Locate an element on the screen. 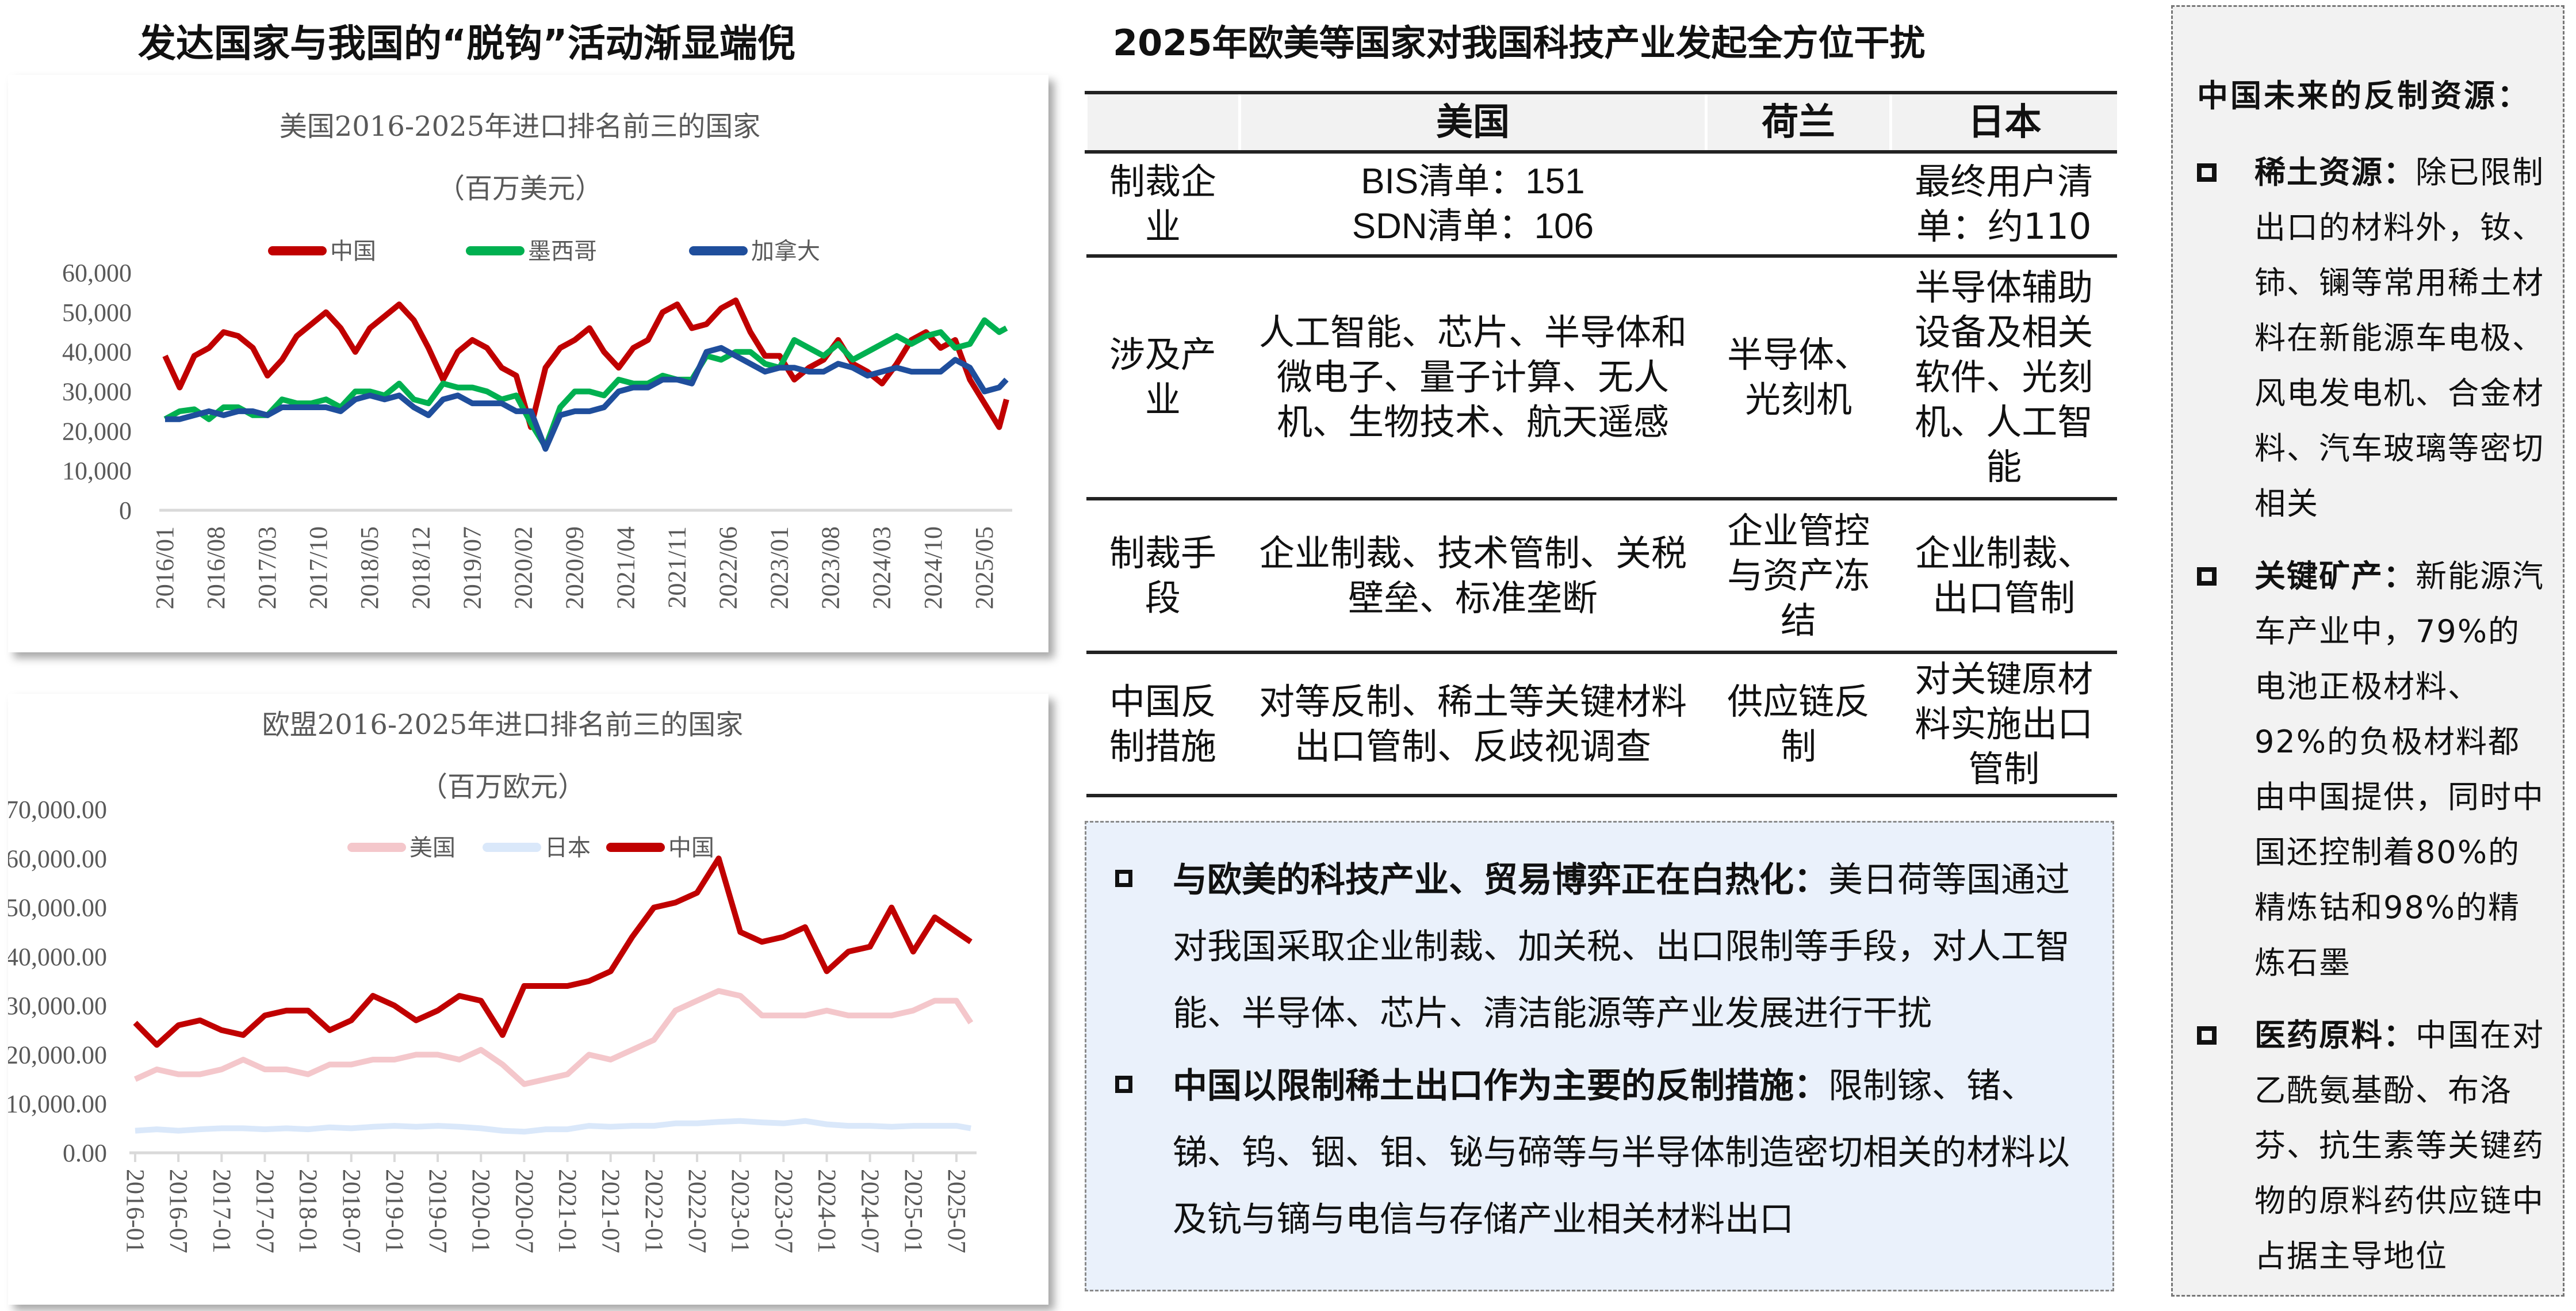 The image size is (2576, 1311). cell-netherlands: 企业管控与资产冻结 is located at coordinates (1798, 575).